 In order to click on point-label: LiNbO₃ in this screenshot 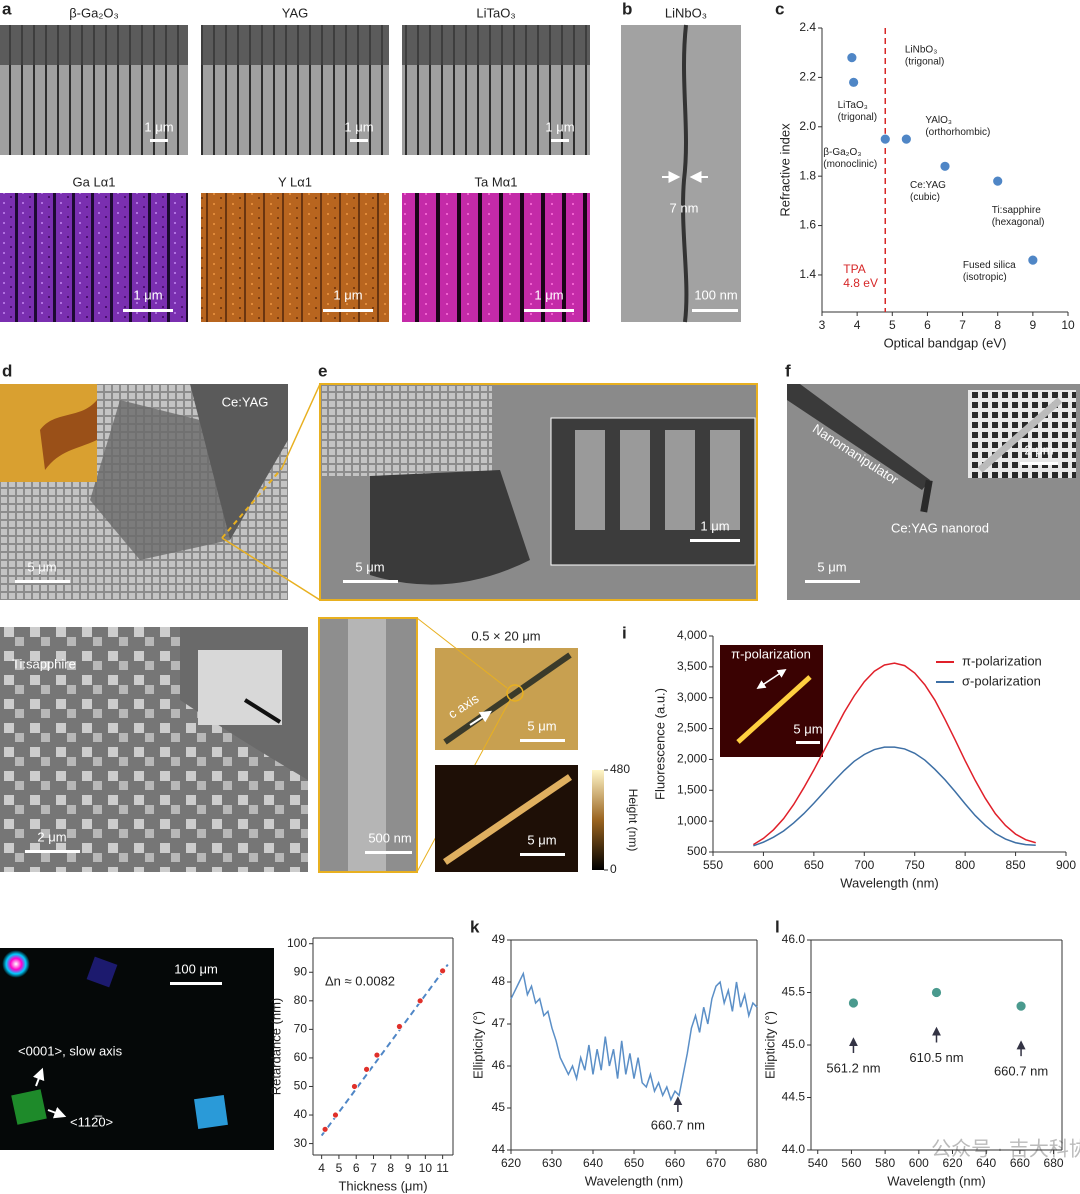, I will do `click(921, 49)`.